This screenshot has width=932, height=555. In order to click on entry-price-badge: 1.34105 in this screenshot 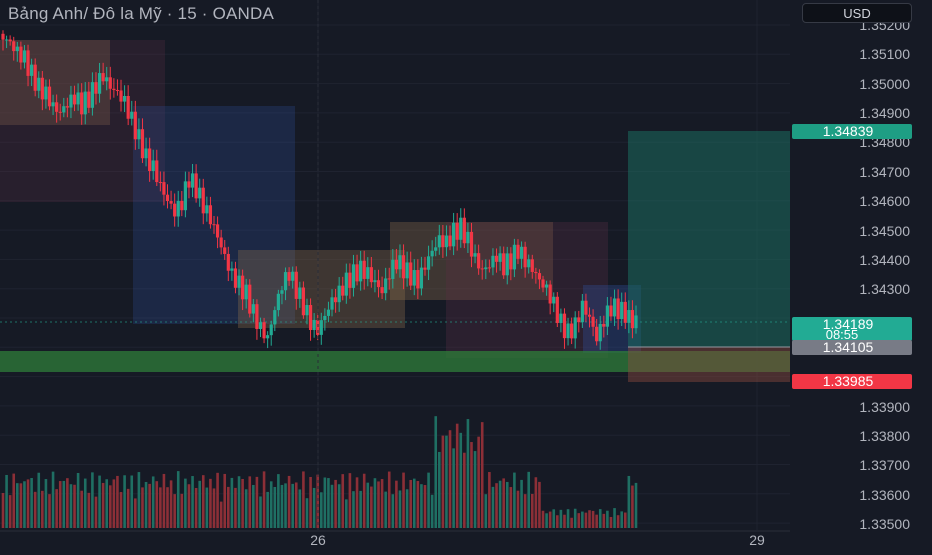, I will do `click(852, 347)`.